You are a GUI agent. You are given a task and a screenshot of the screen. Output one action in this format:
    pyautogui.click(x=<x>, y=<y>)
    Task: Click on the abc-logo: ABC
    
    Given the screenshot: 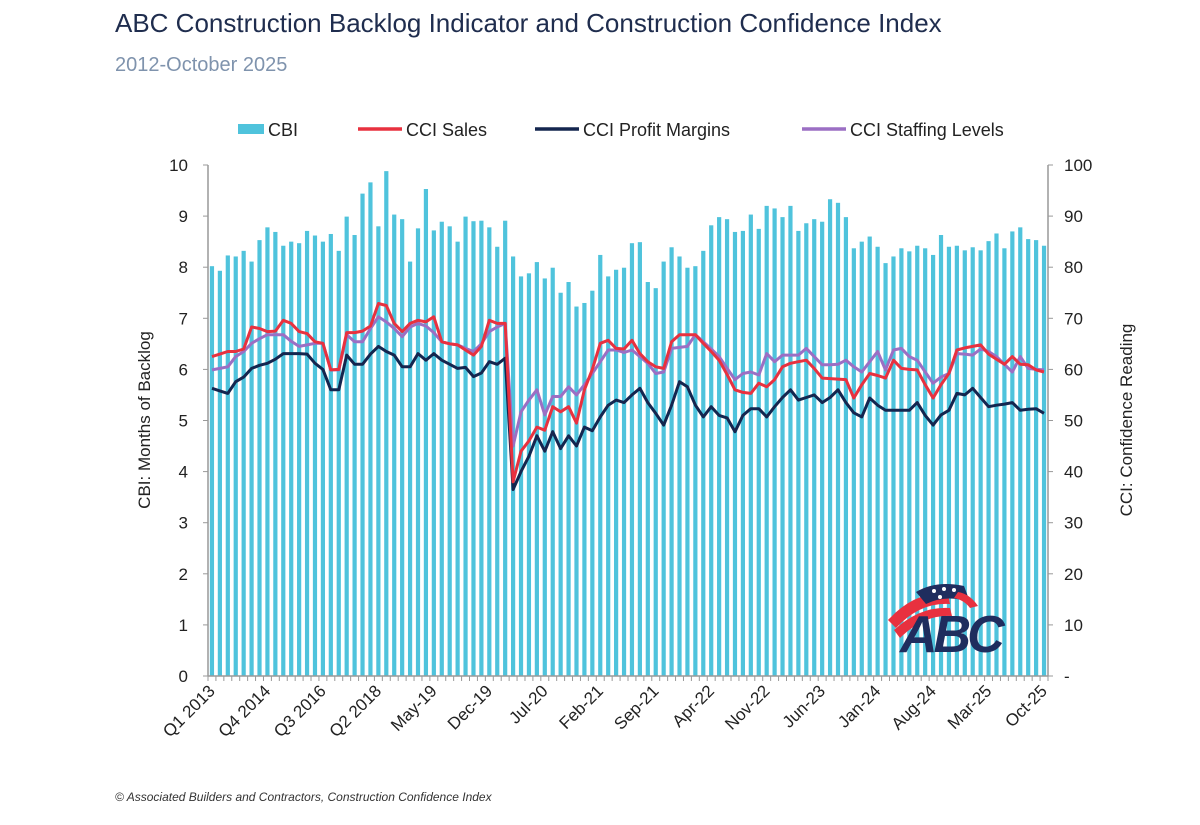 What is the action you would take?
    pyautogui.click(x=949, y=624)
    